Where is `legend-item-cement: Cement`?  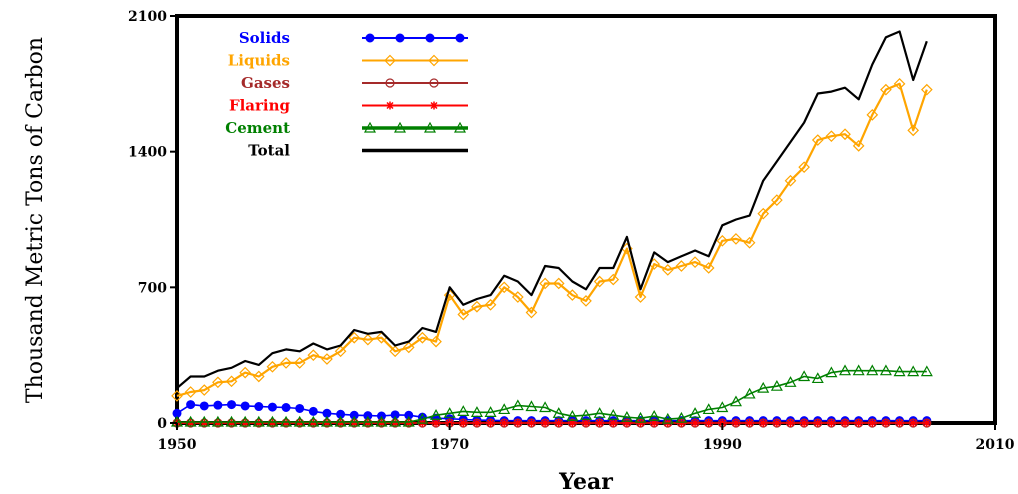
legend-item-cement: Cement is located at coordinates (346, 128).